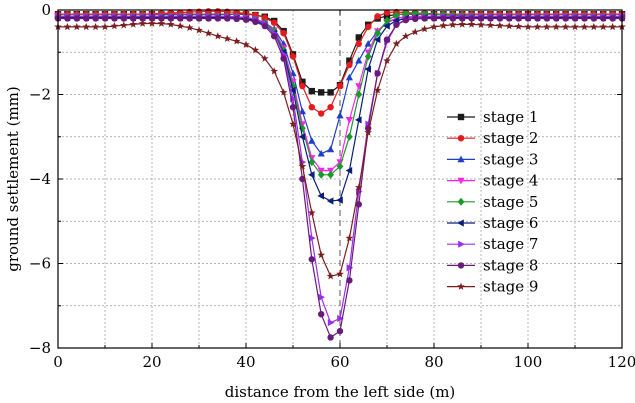  What do you see at coordinates (340, 392) in the screenshot?
I see `x-axis-title: distance from the left side (m)` at bounding box center [340, 392].